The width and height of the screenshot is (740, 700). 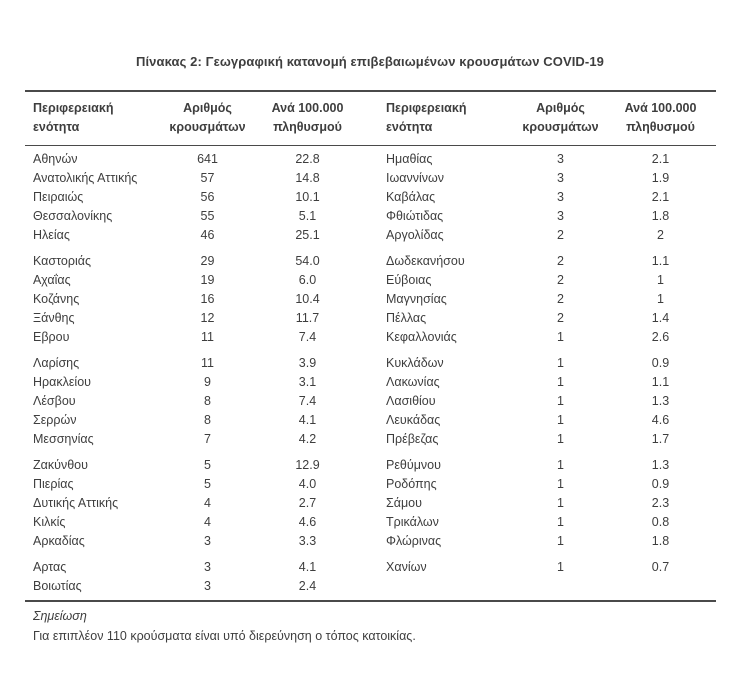 I want to click on cell-region: Καστοριάς, so click(x=62, y=261).